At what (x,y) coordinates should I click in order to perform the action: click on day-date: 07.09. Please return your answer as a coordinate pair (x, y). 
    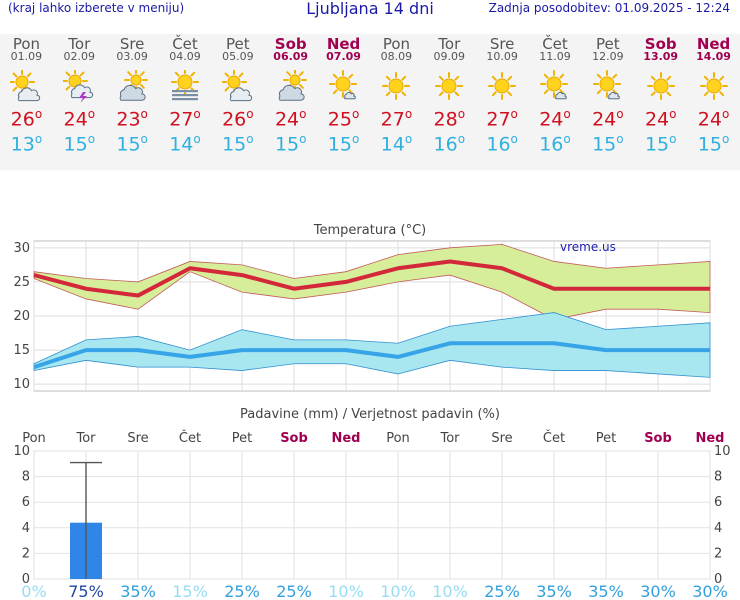
    Looking at the image, I should click on (343, 56).